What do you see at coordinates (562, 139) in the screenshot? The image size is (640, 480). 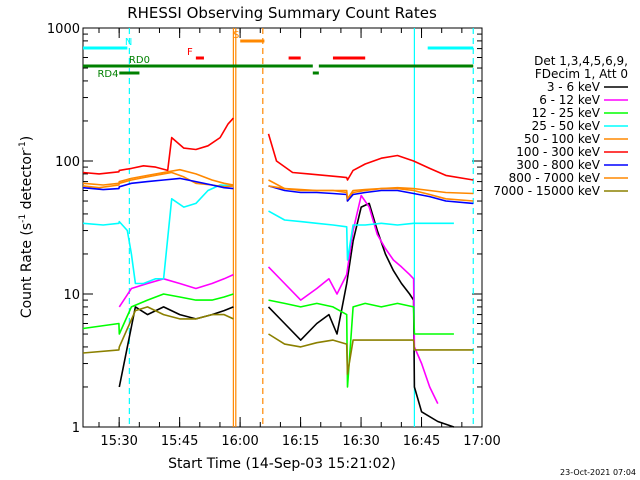 I see `legend-label: 50 - 100 keV` at bounding box center [562, 139].